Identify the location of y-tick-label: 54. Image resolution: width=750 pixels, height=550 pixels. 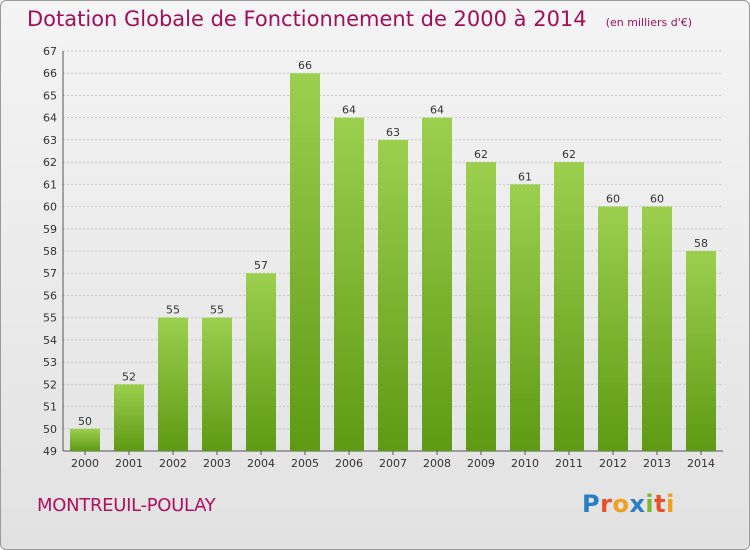
(50, 340).